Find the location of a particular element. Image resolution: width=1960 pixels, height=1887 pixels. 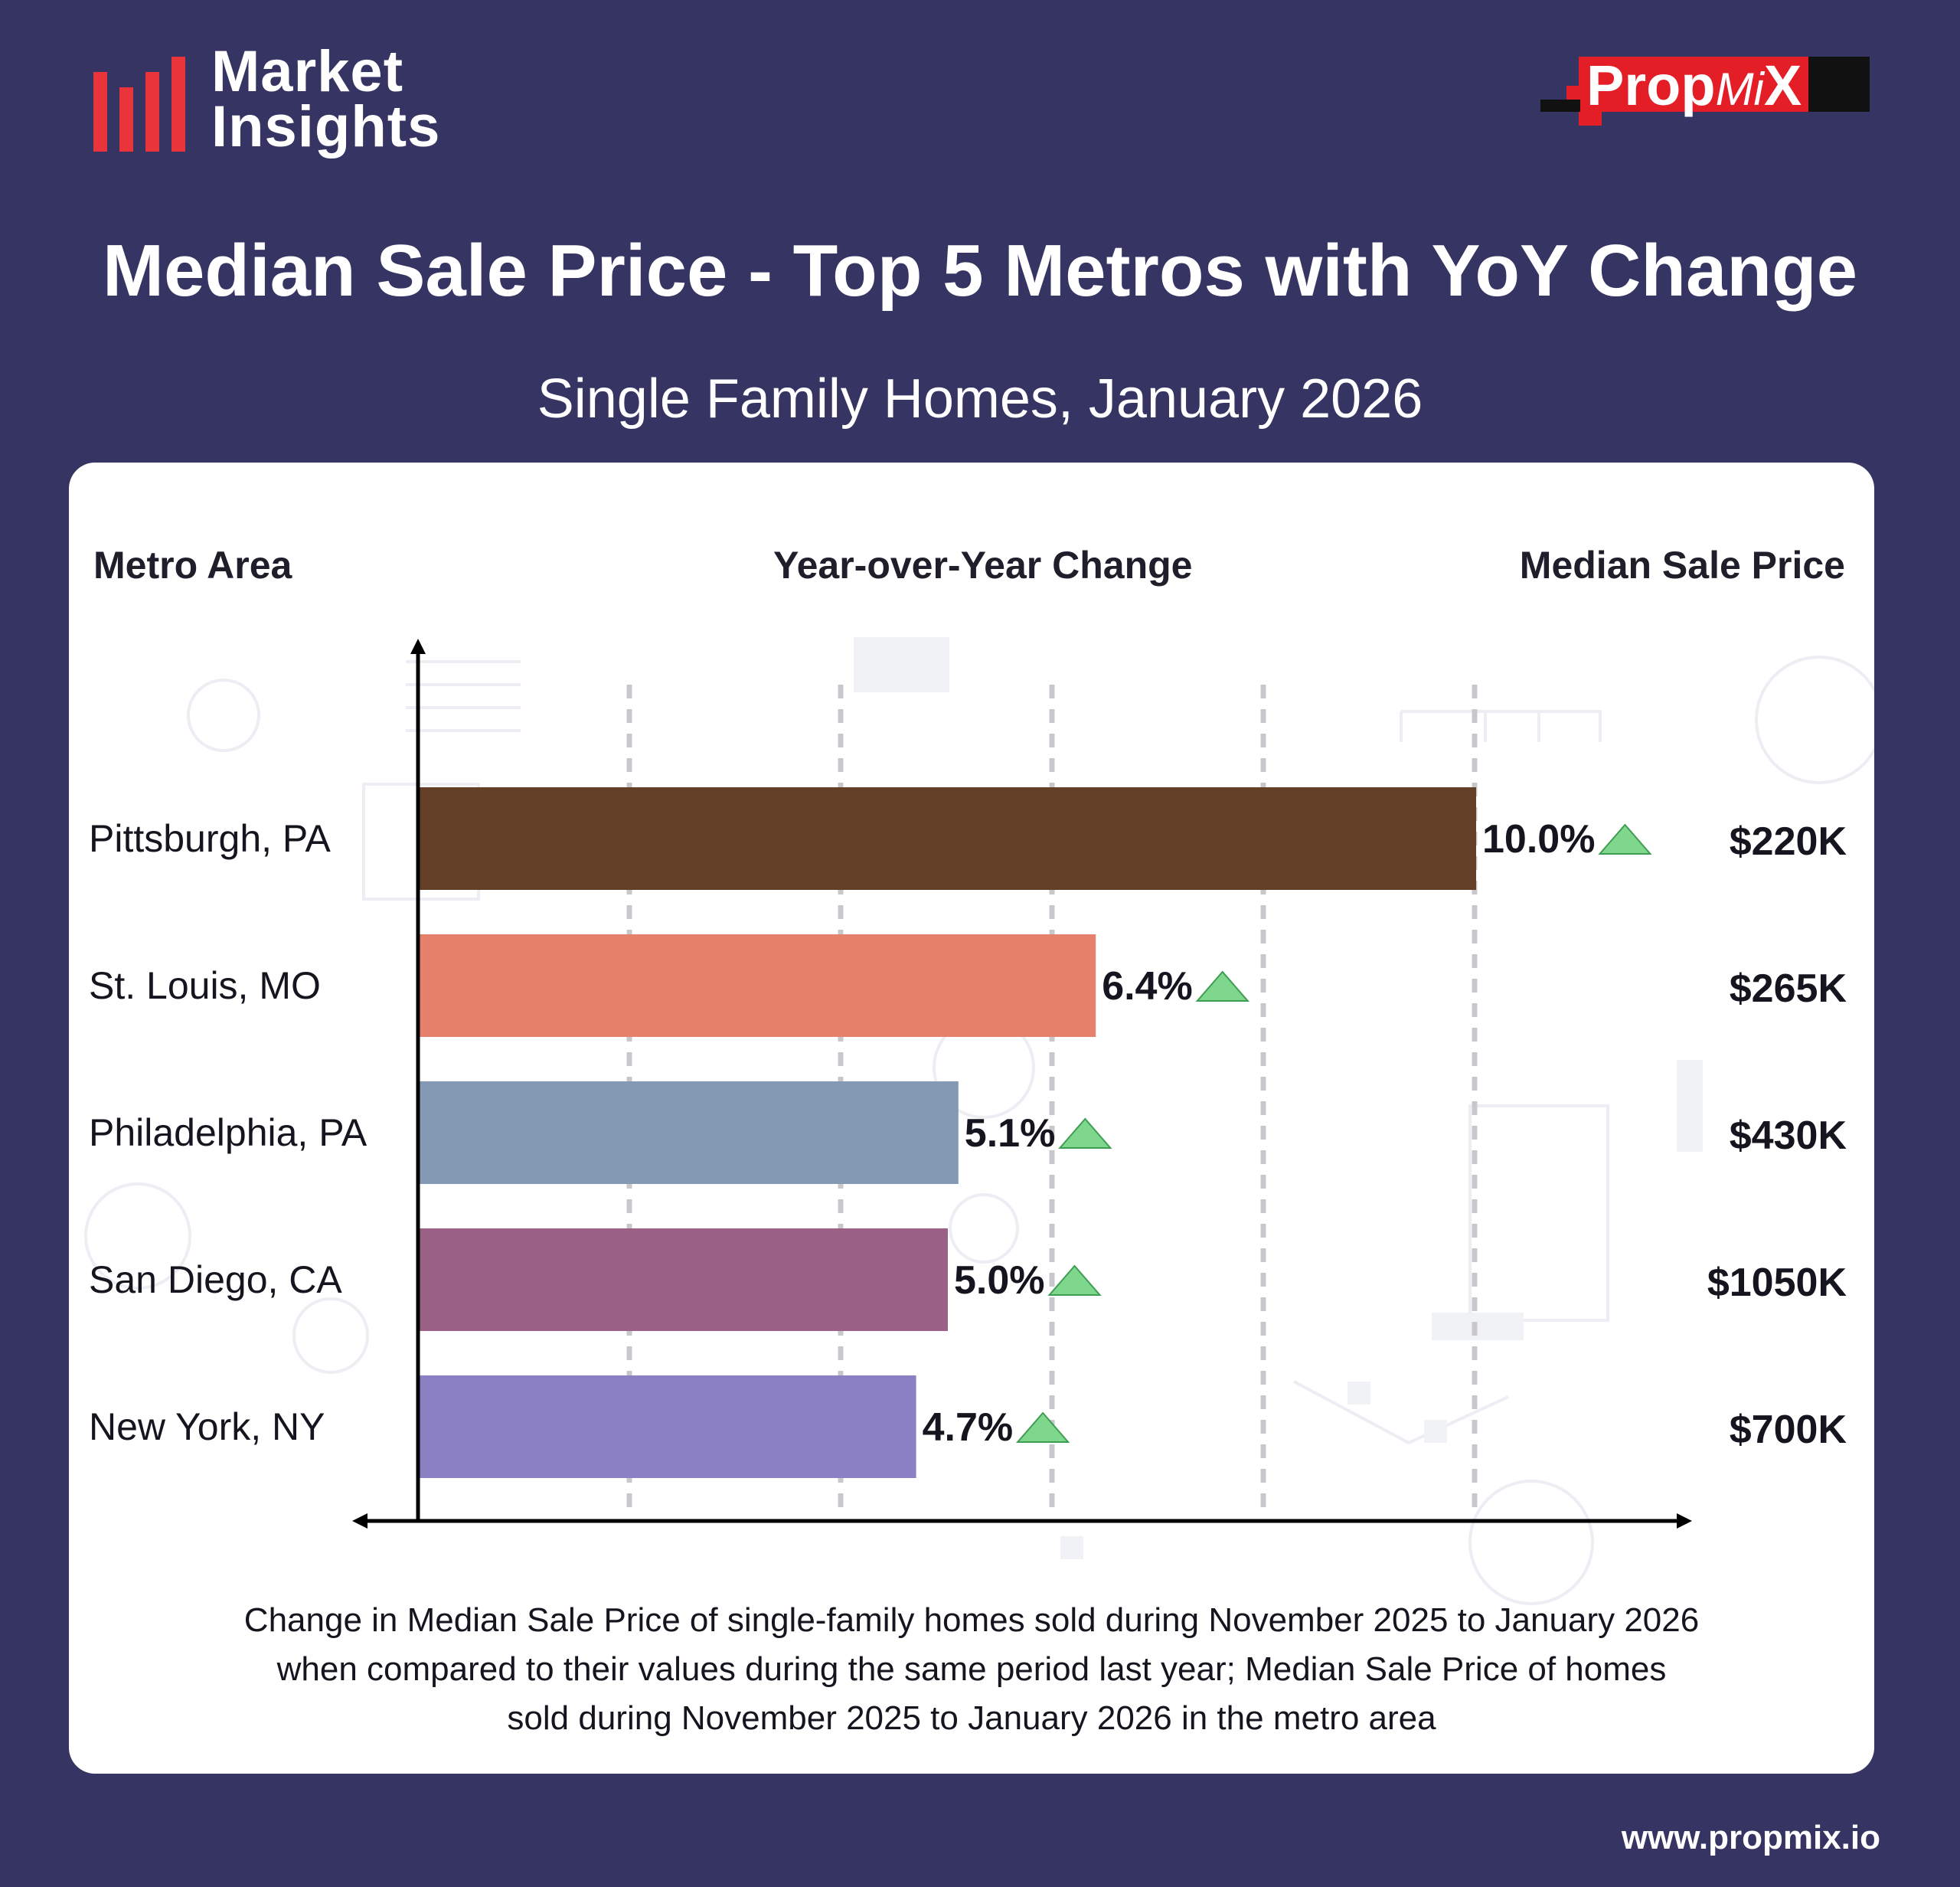

chart-subtitle: Single Family Homes, January 2026 is located at coordinates (980, 399).